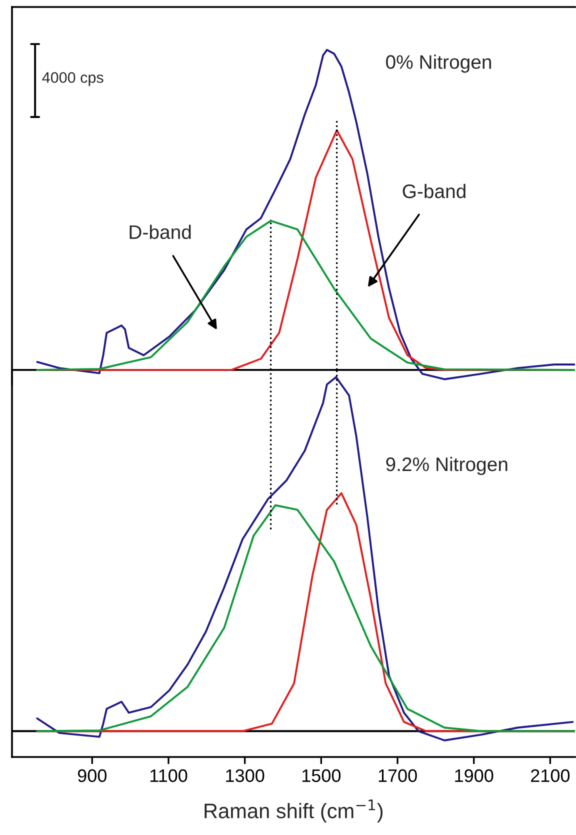 The height and width of the screenshot is (835, 576). Describe the element at coordinates (160, 232) in the screenshot. I see `annotation: D-band` at that location.